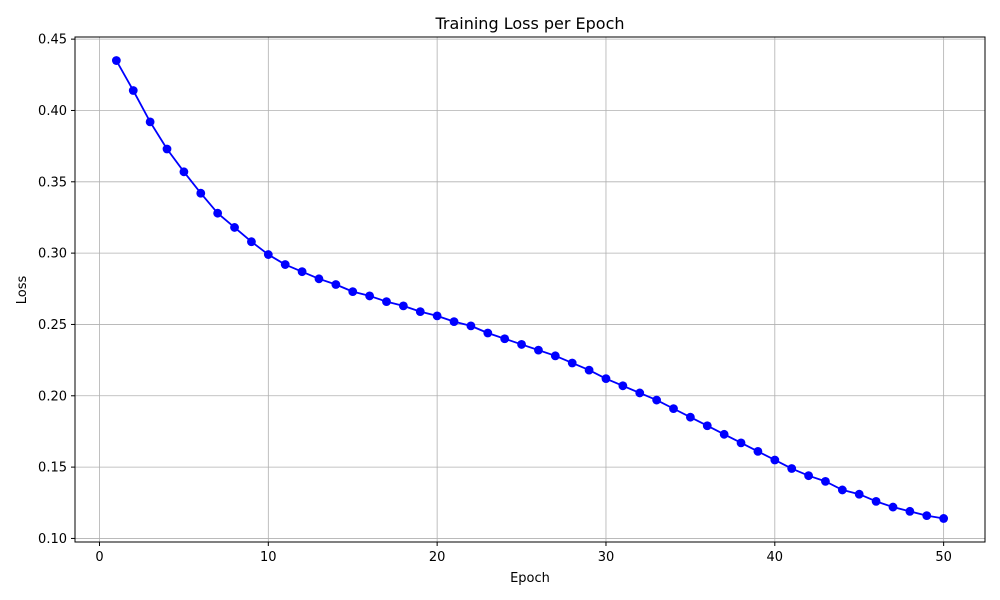 This screenshot has width=1000, height=600. Describe the element at coordinates (52, 325) in the screenshot. I see `y-tick-label: 0.25` at that location.